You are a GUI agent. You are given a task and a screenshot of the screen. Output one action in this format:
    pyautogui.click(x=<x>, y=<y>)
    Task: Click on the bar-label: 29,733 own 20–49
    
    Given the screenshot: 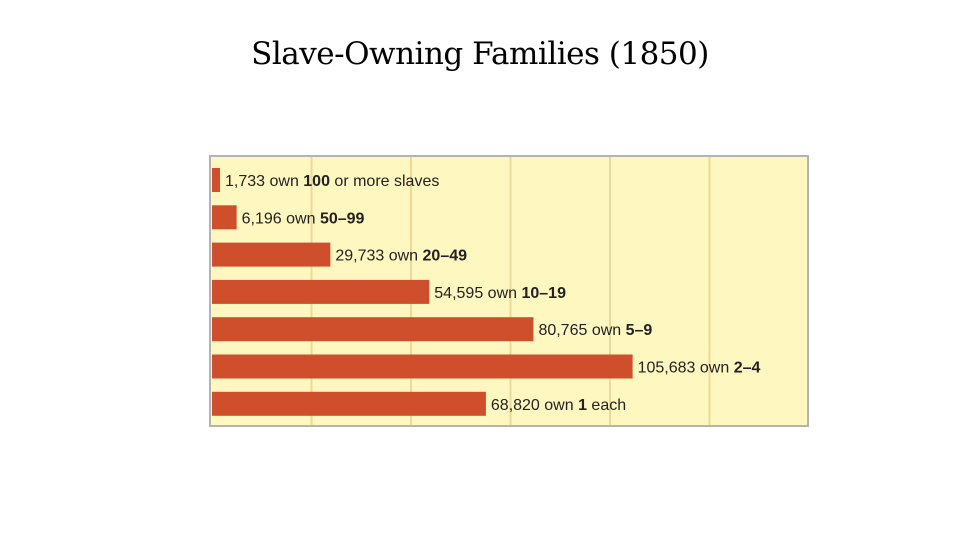 What is the action you would take?
    pyautogui.click(x=401, y=256)
    